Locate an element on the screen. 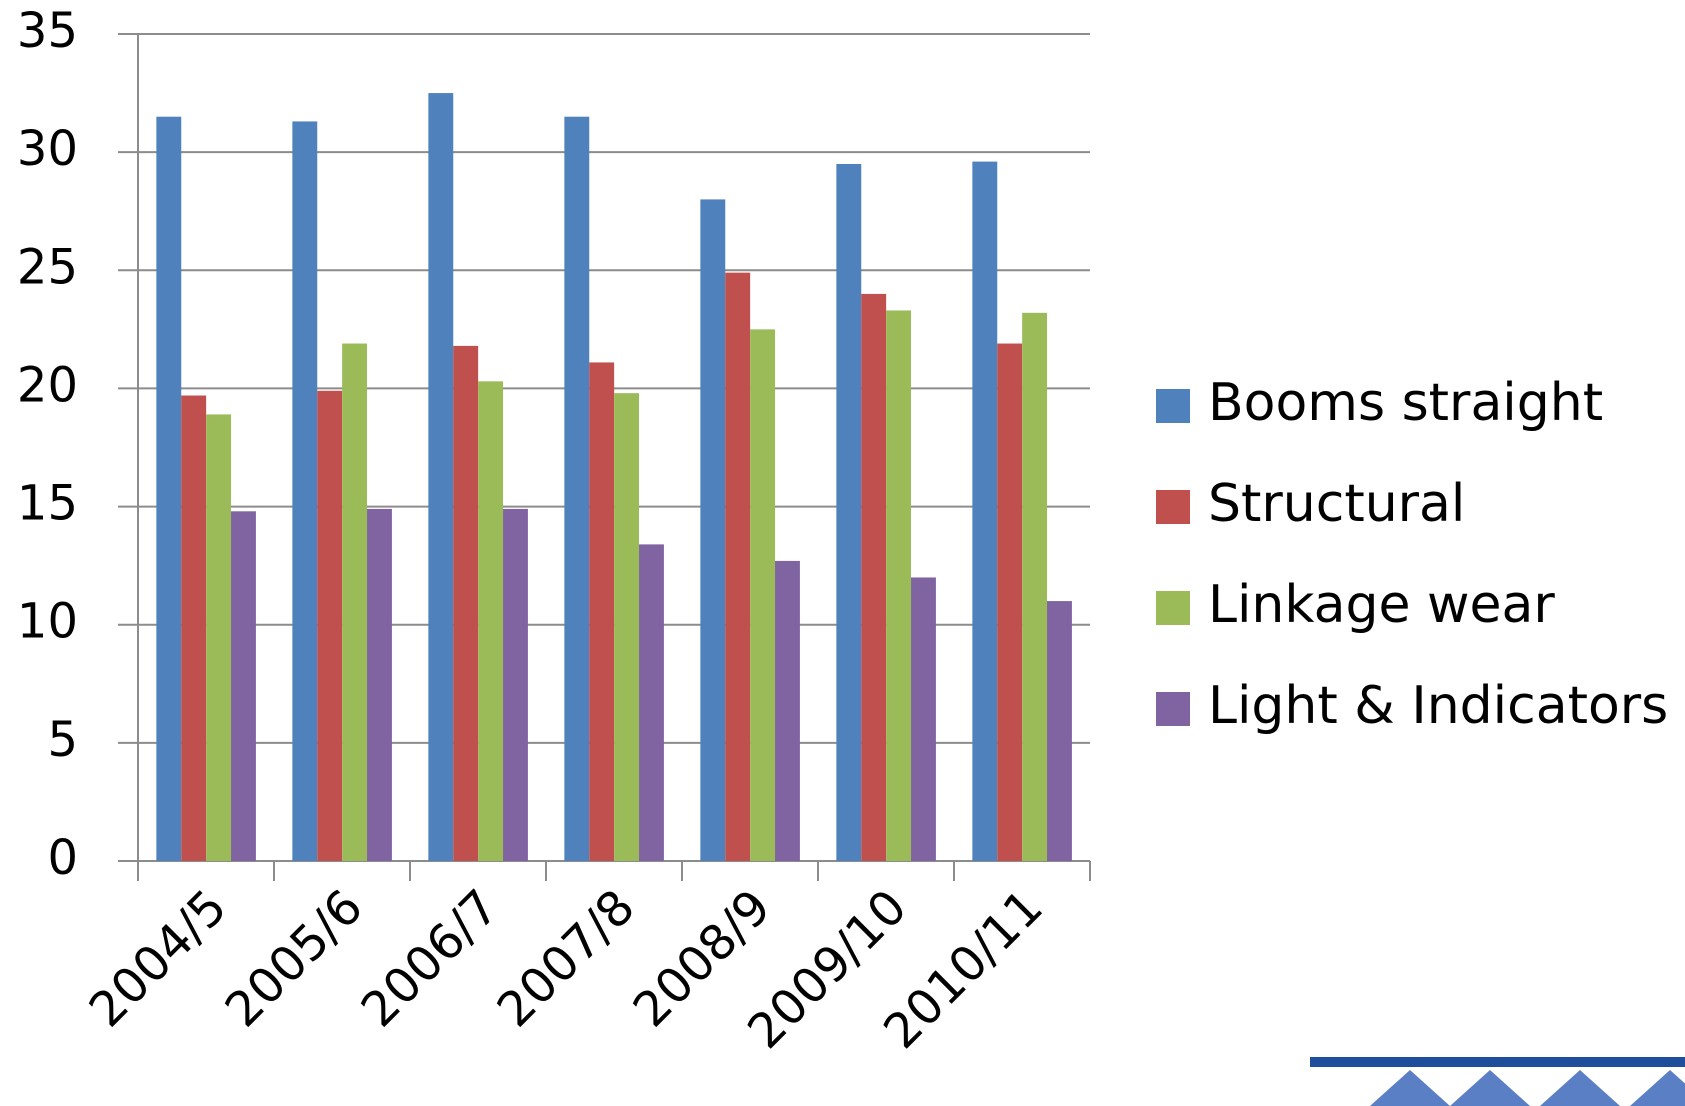  x-tick-label: 2007/8 is located at coordinates (566, 958).